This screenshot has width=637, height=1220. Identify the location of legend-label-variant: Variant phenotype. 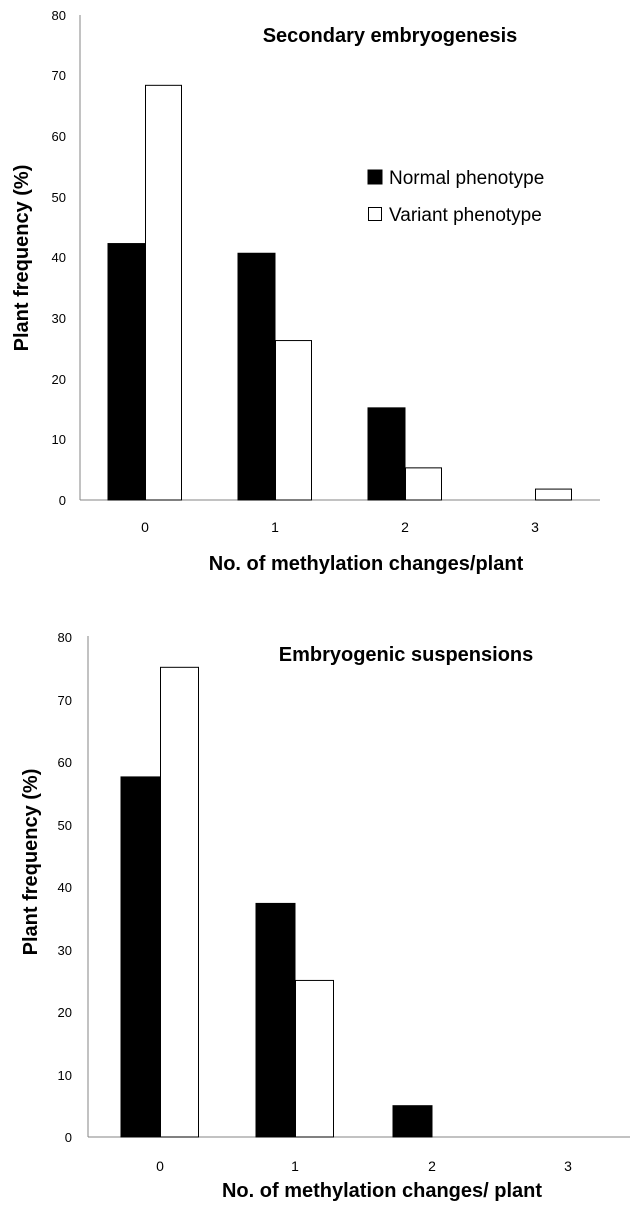
(465, 215).